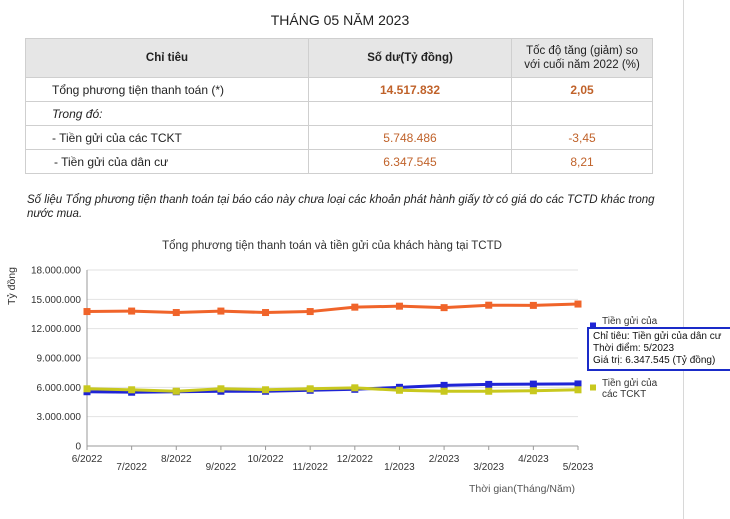  I want to click on x-tick-label: 9/2022, so click(221, 467).